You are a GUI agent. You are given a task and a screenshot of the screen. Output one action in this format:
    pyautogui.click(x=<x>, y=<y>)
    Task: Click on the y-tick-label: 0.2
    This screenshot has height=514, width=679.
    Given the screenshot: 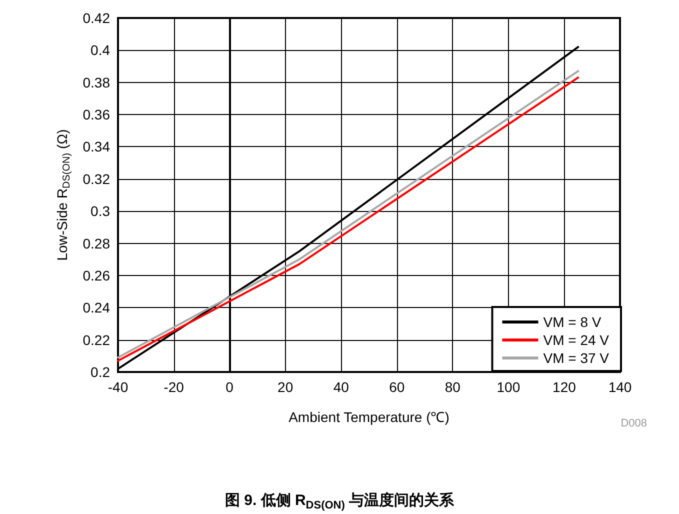 What is the action you would take?
    pyautogui.click(x=100, y=372)
    